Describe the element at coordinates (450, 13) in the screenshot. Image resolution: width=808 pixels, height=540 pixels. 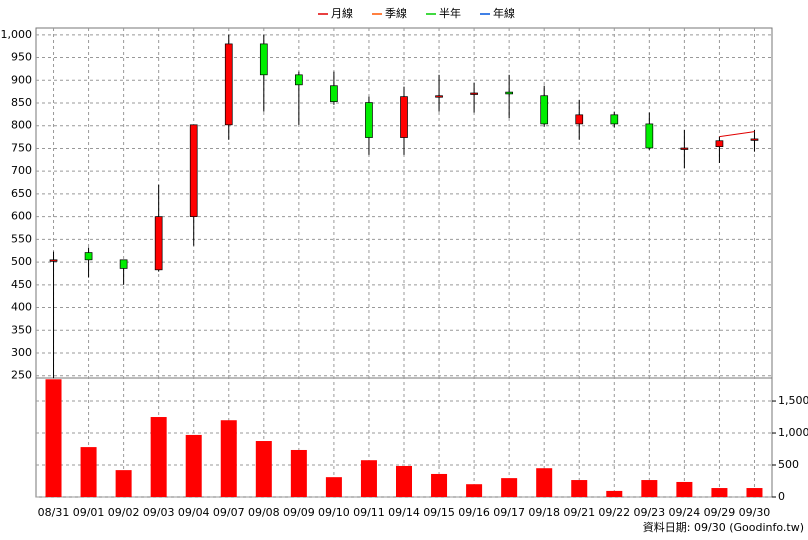
I see `legend-label: 半年` at that location.